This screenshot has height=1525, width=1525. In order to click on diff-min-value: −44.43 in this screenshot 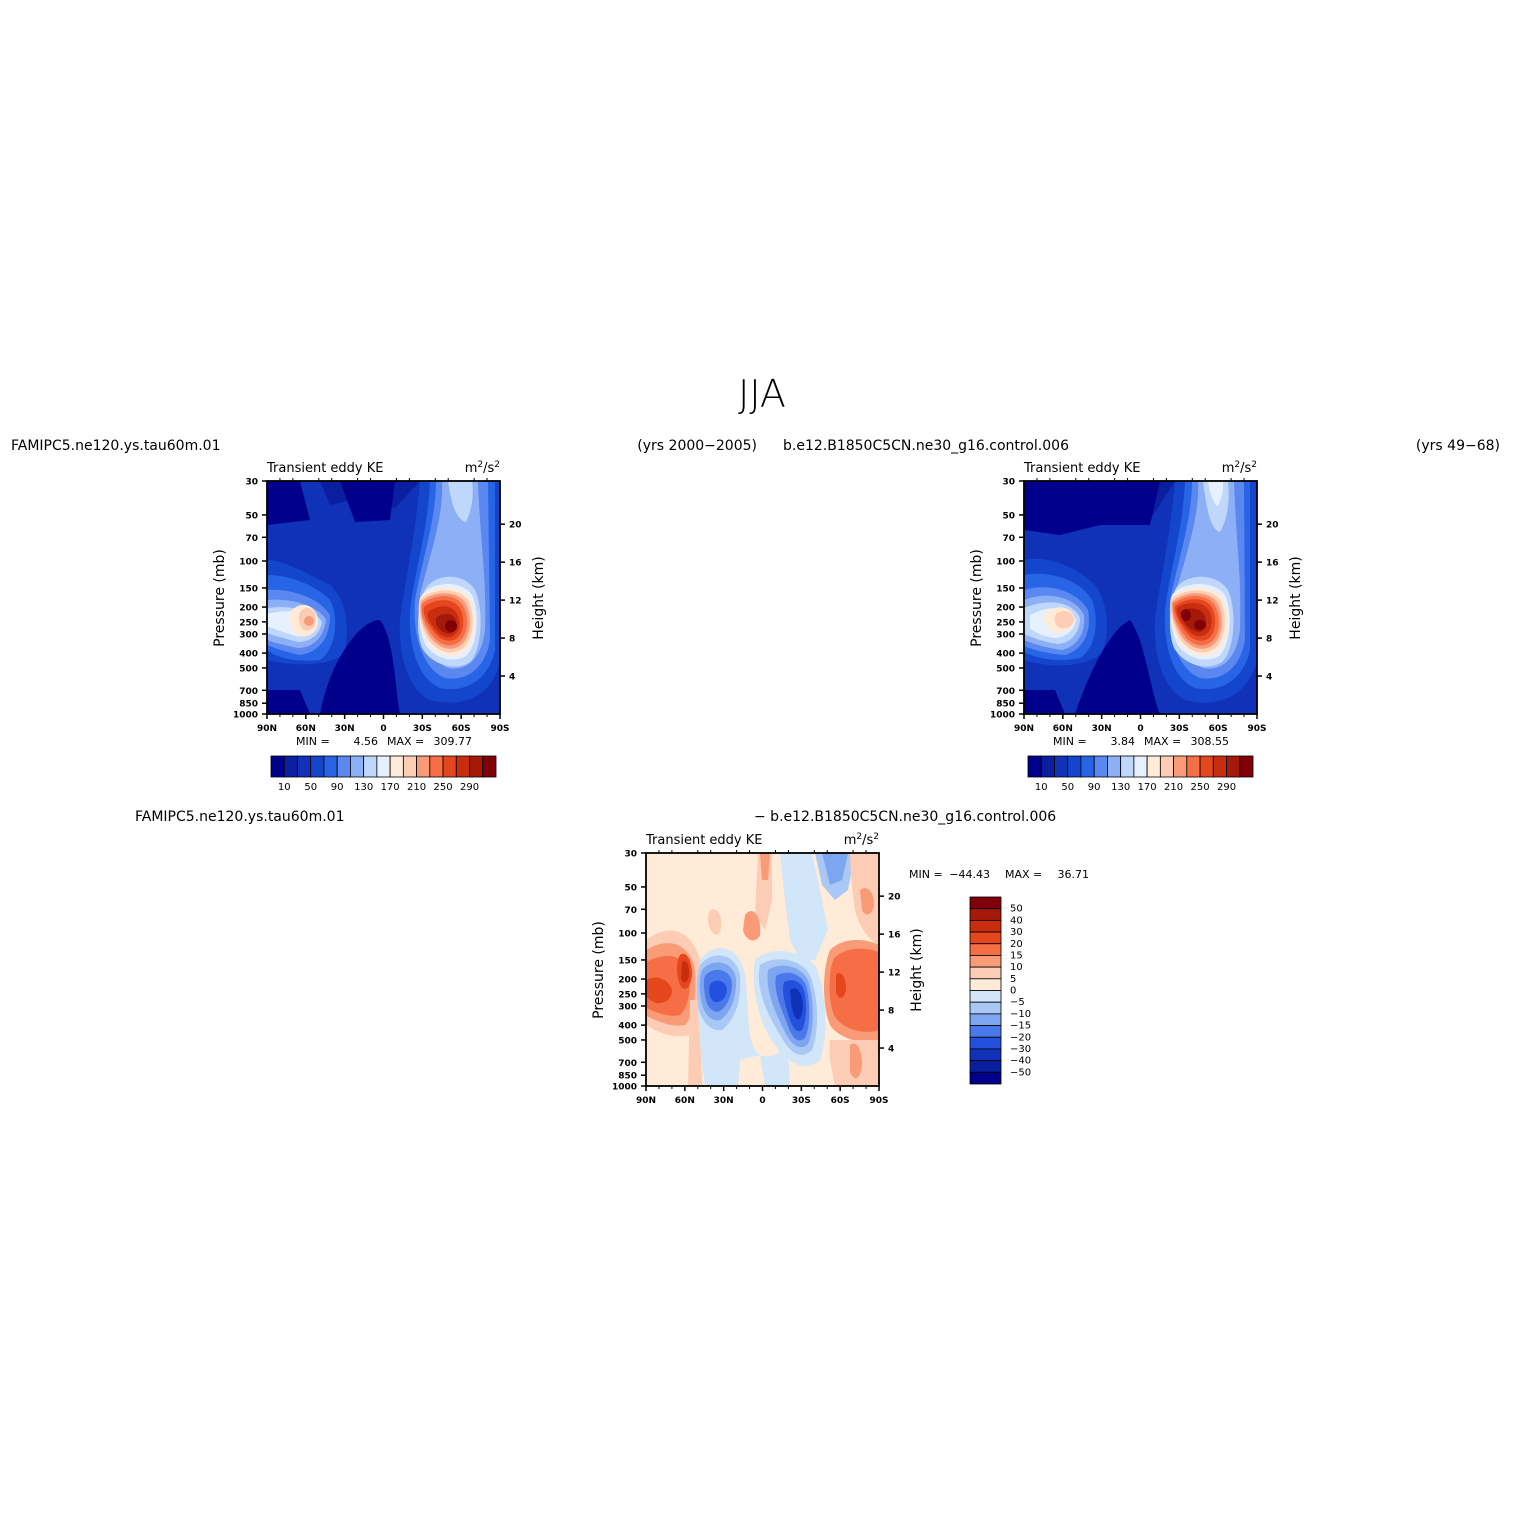, I will do `click(969, 874)`.